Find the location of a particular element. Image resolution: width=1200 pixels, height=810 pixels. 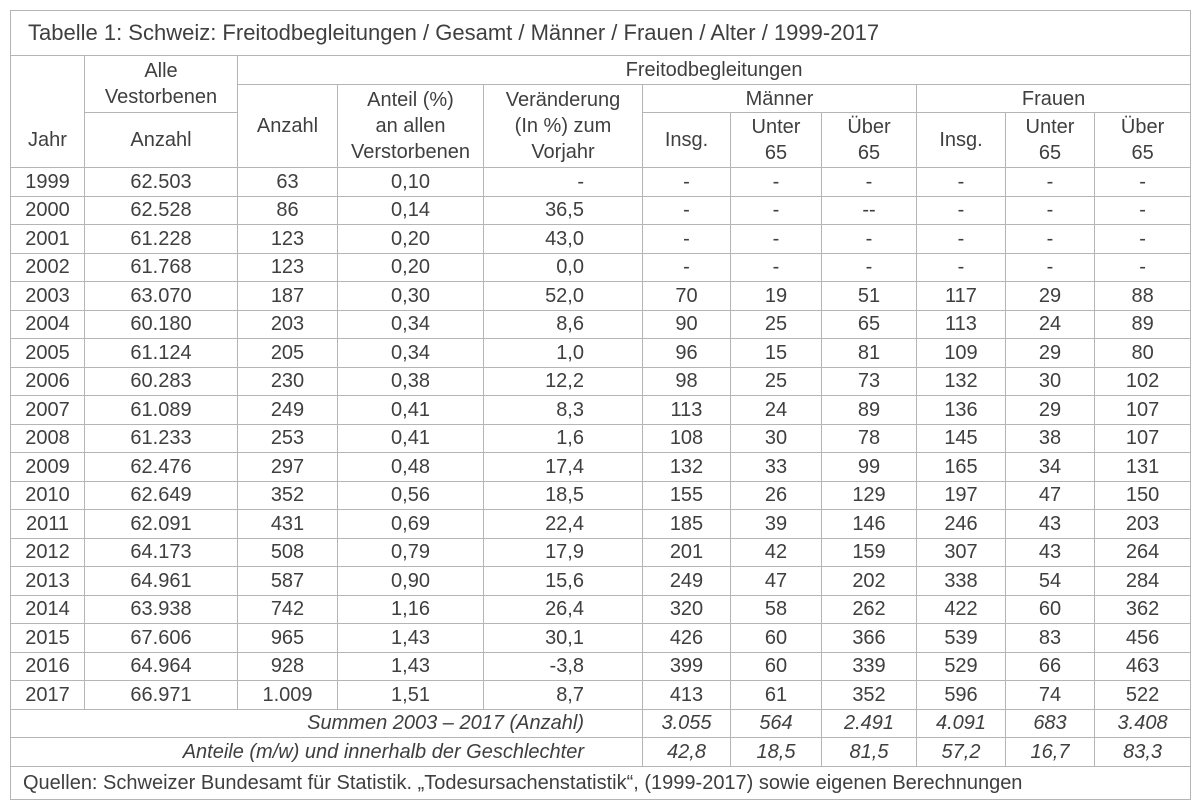

header-frauen: Frauen is located at coordinates (1053, 98).